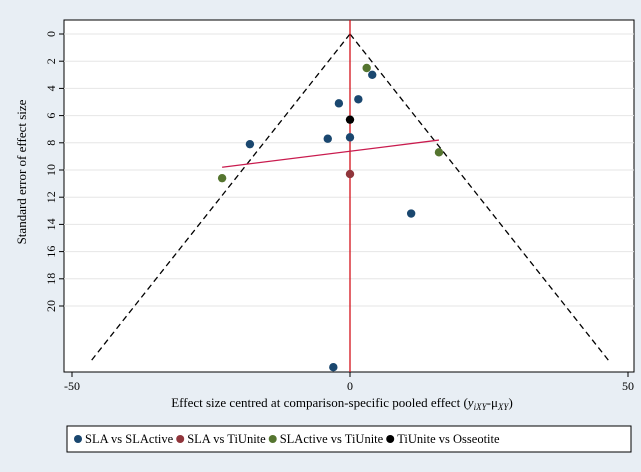 This screenshot has width=641, height=472. Describe the element at coordinates (51, 88) in the screenshot. I see `y-tick-label-4: 4` at that location.